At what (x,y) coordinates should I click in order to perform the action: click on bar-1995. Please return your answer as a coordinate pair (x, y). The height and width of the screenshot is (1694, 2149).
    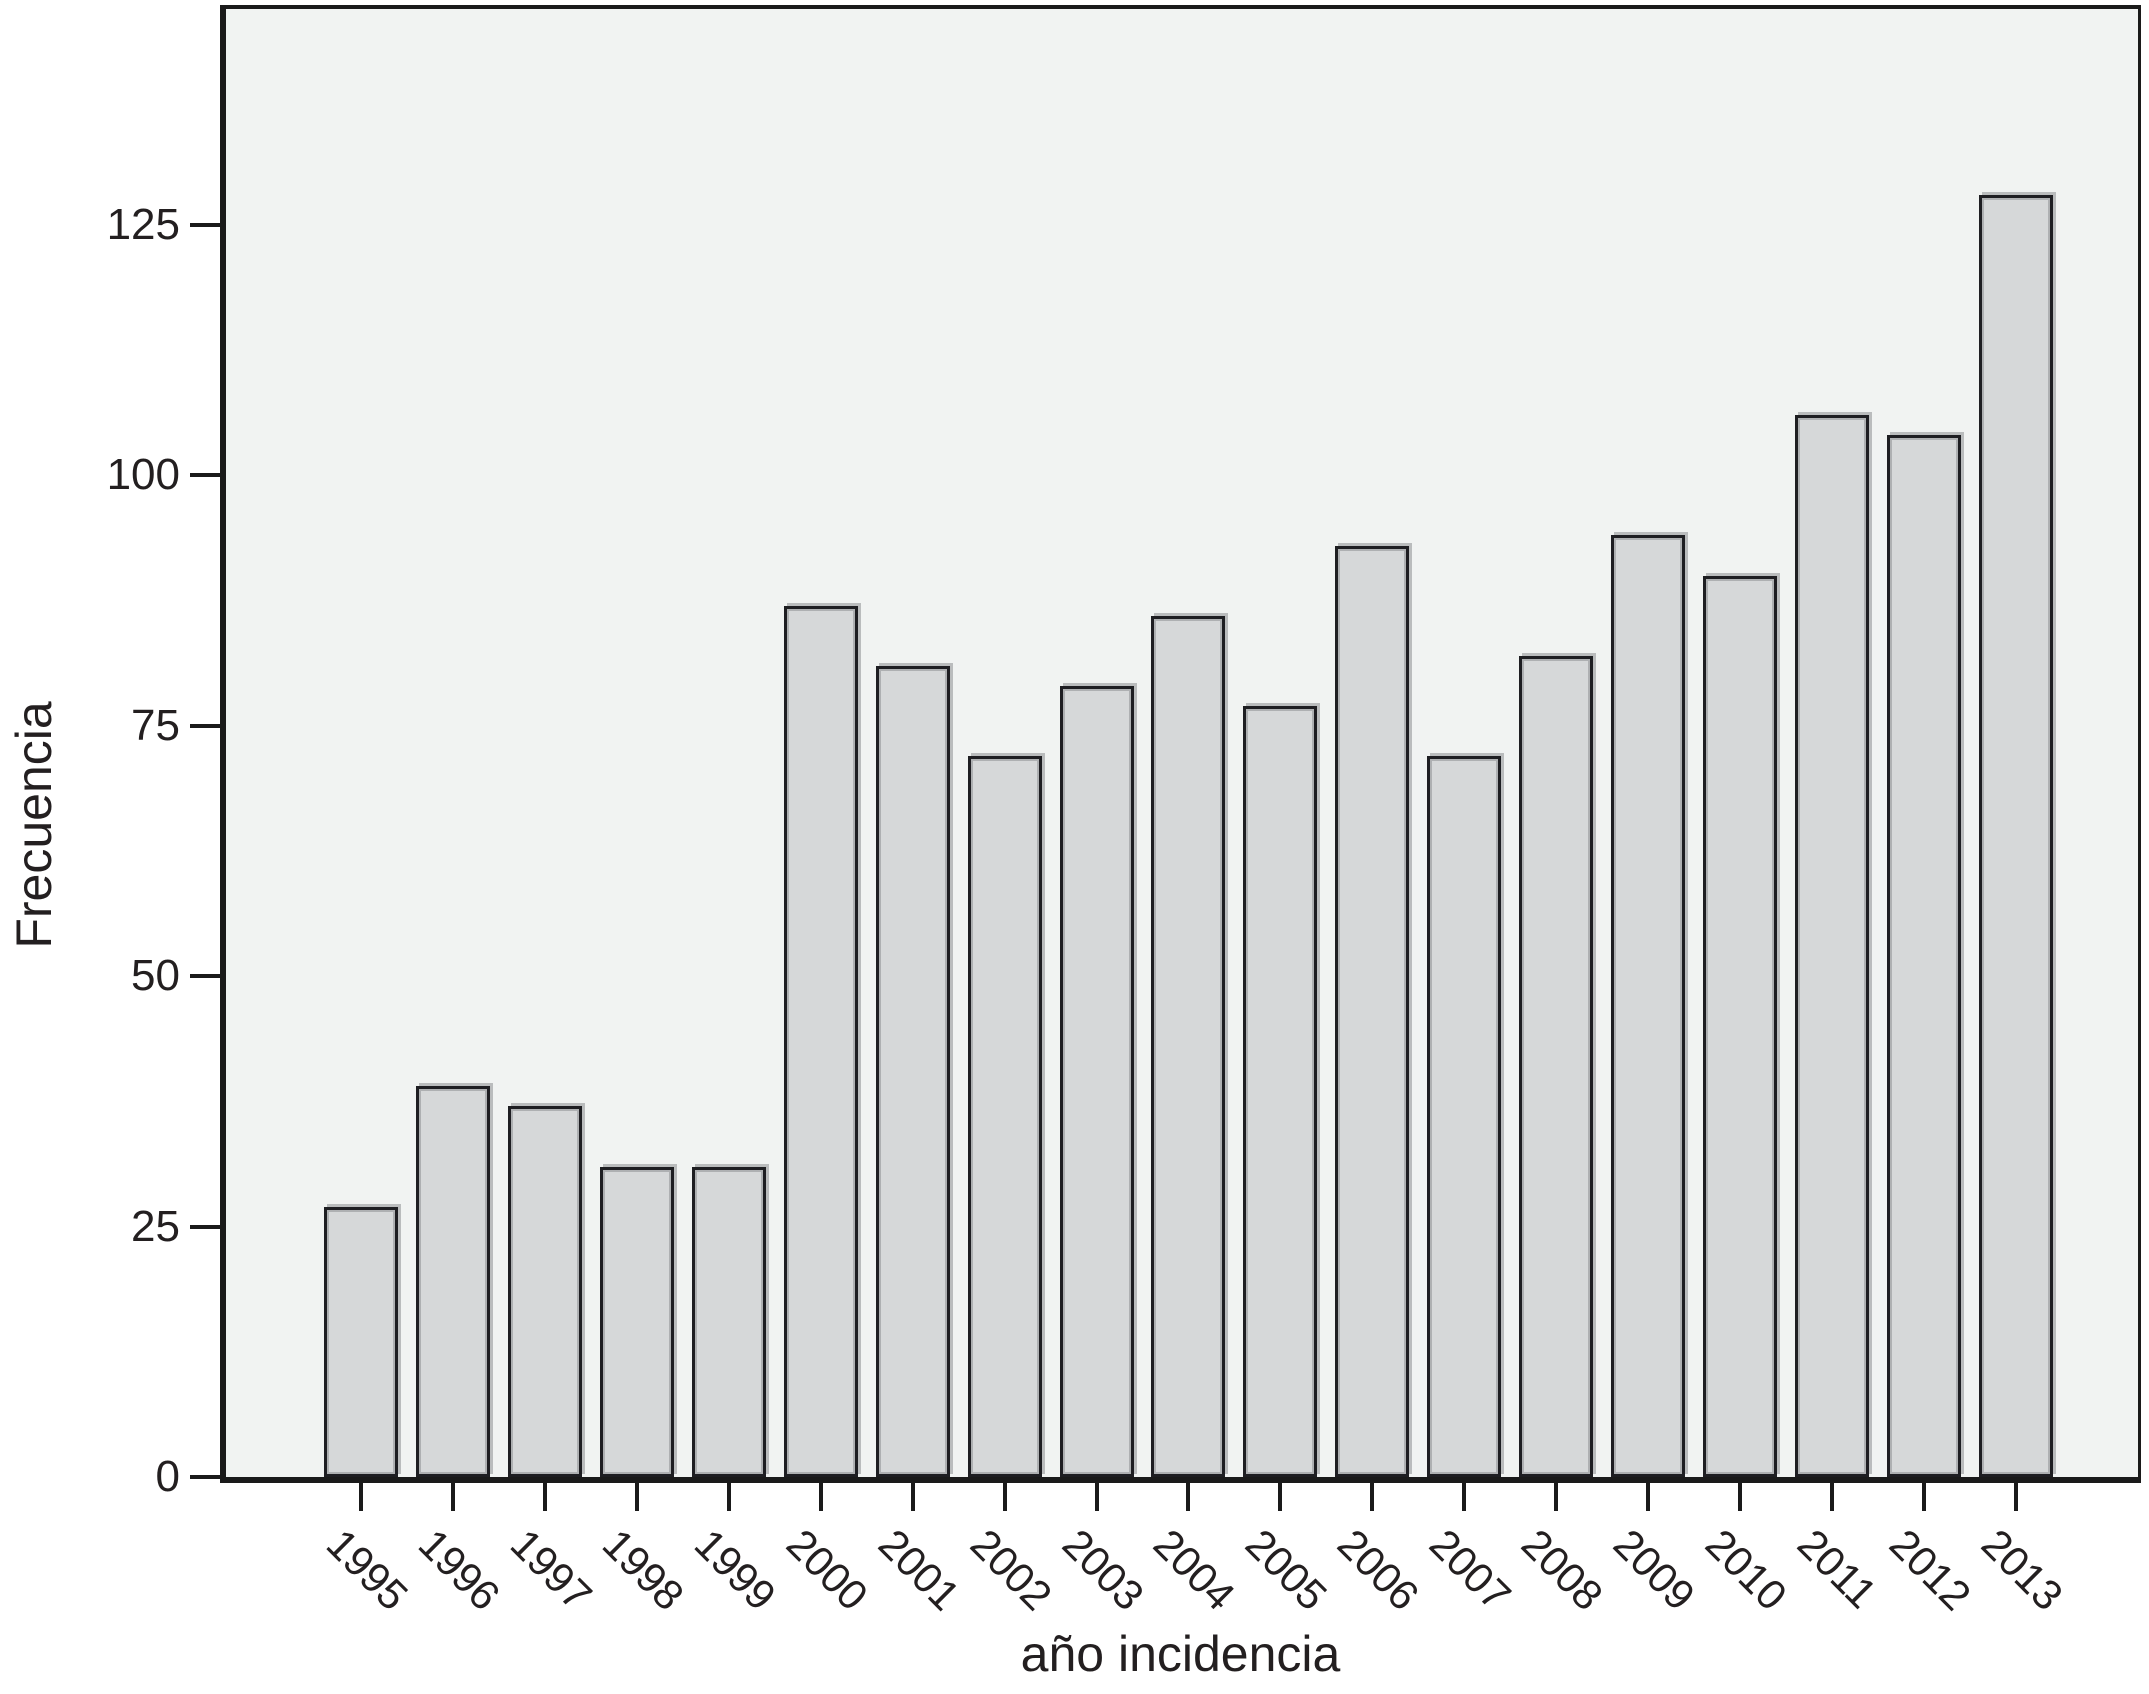
    Looking at the image, I should click on (361, 1342).